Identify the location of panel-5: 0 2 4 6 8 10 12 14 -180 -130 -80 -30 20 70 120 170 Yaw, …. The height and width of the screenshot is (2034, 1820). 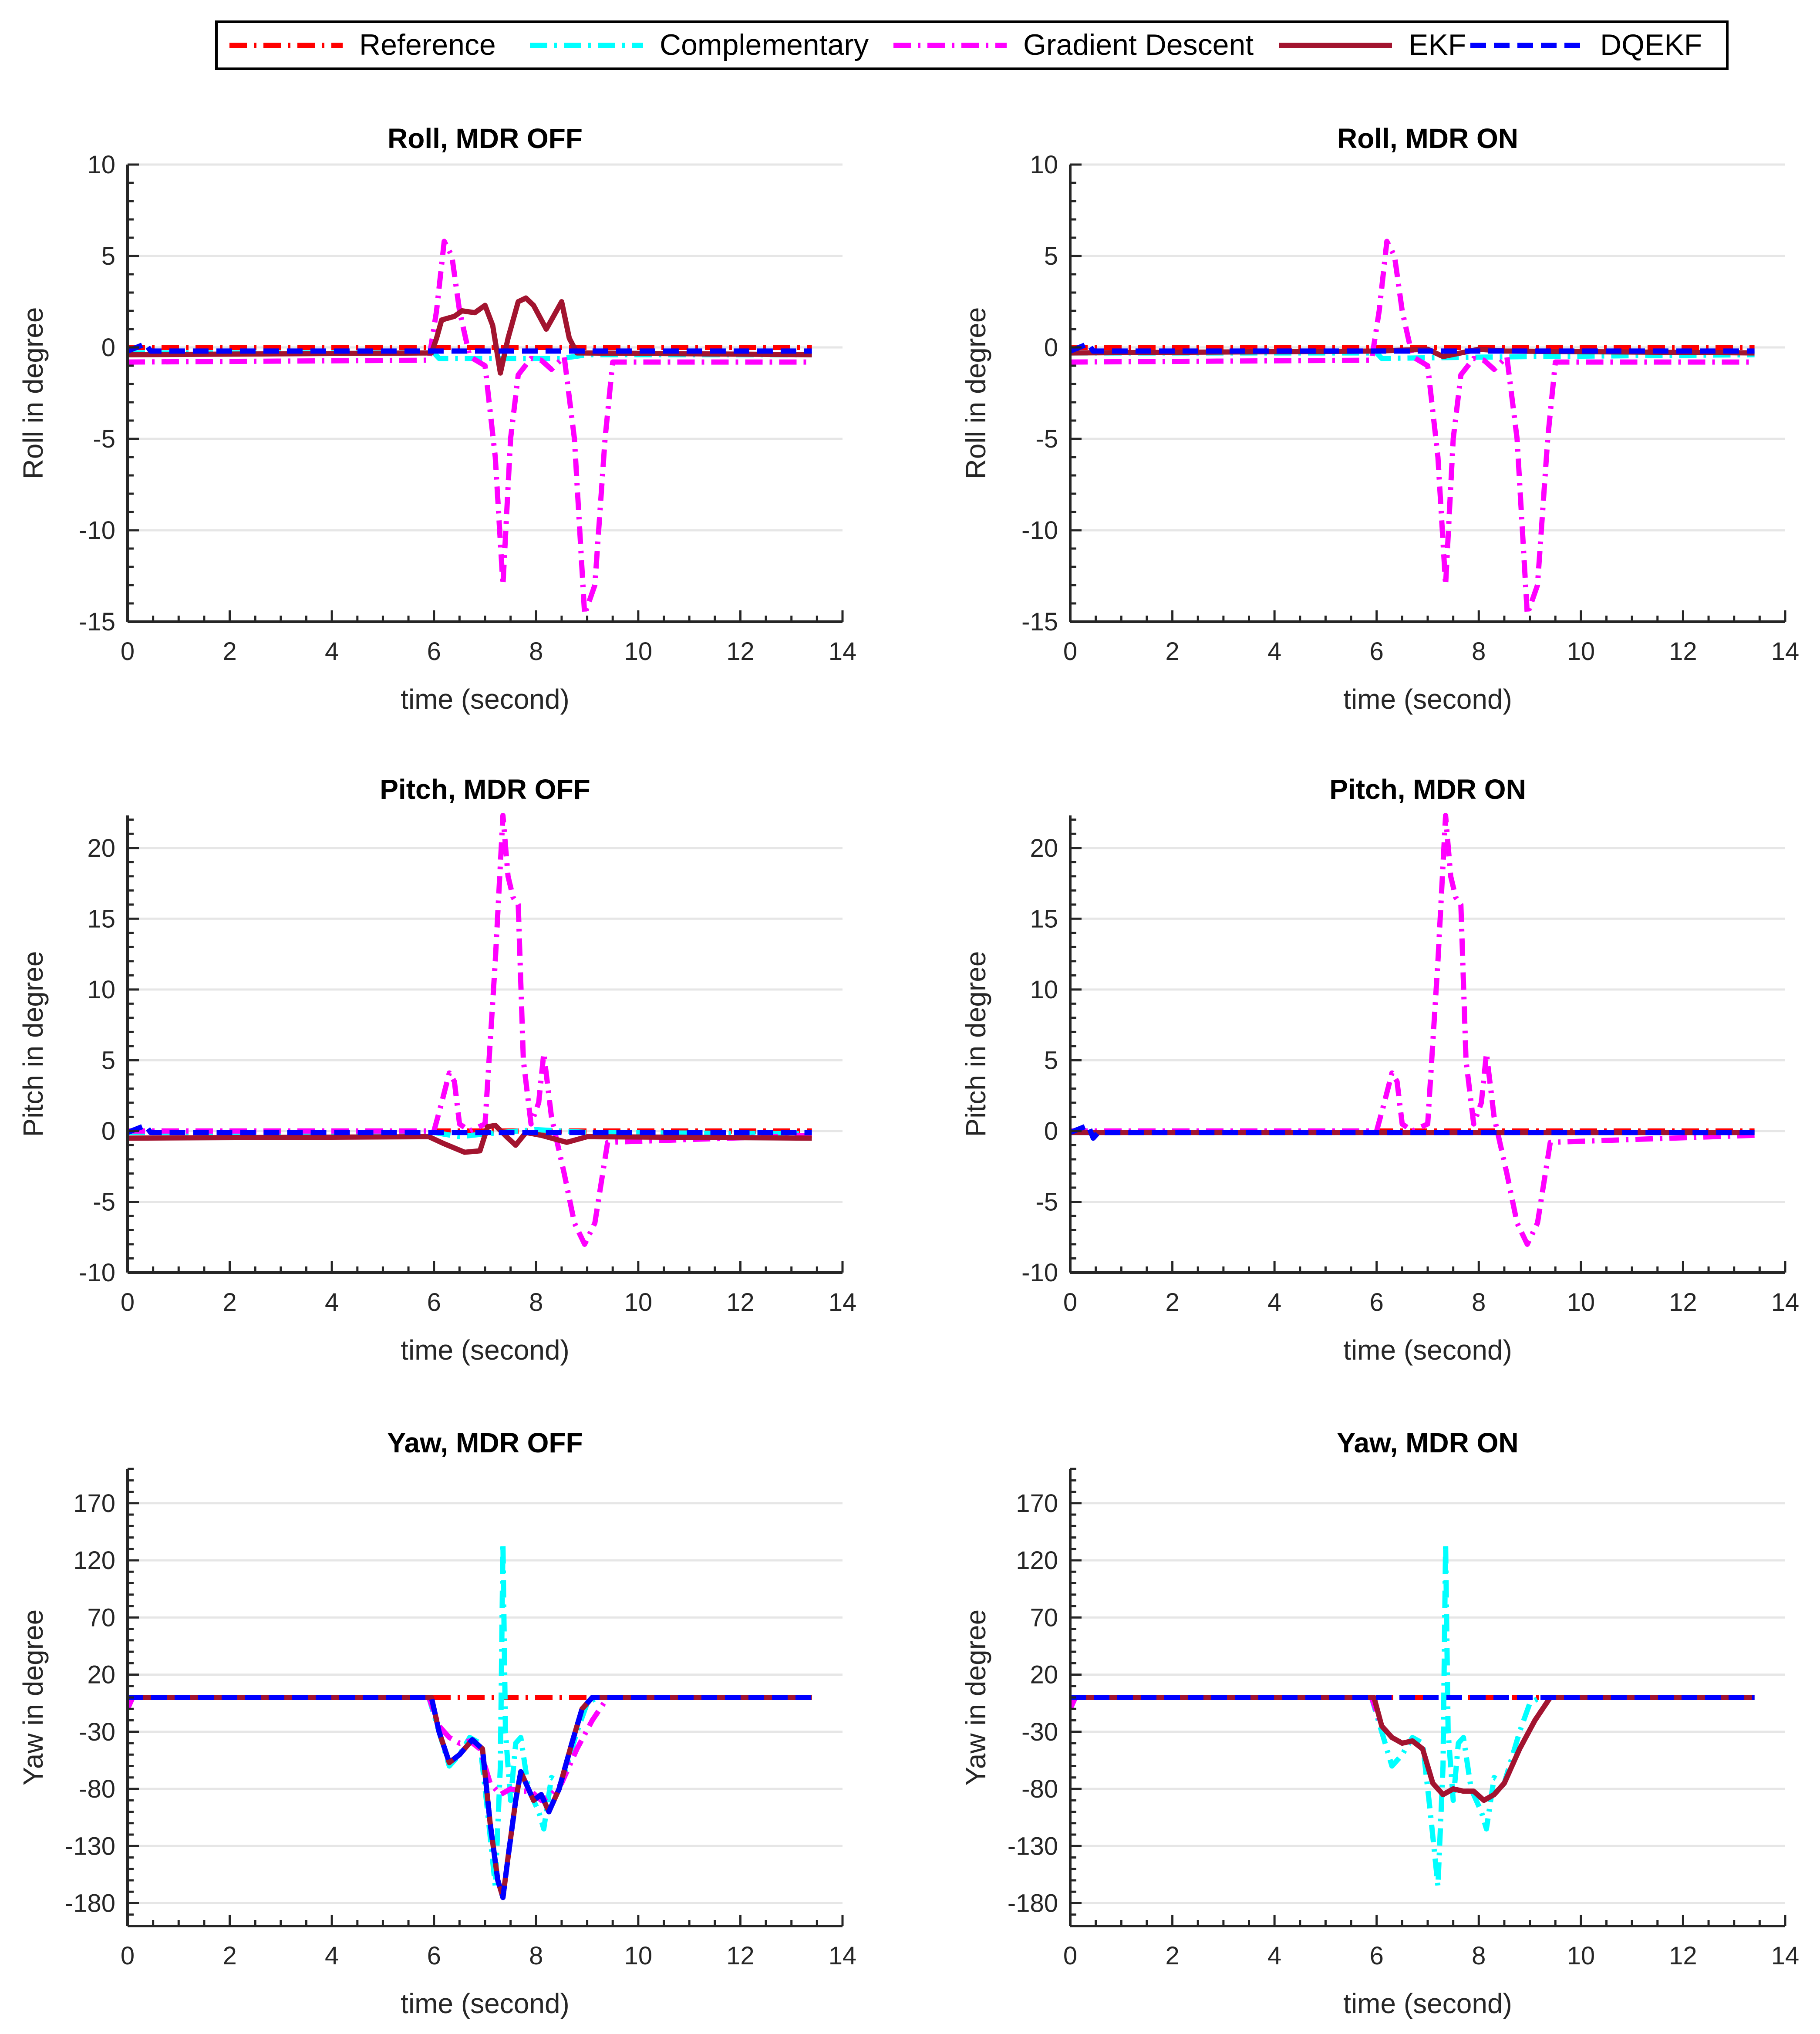
(1379, 1723).